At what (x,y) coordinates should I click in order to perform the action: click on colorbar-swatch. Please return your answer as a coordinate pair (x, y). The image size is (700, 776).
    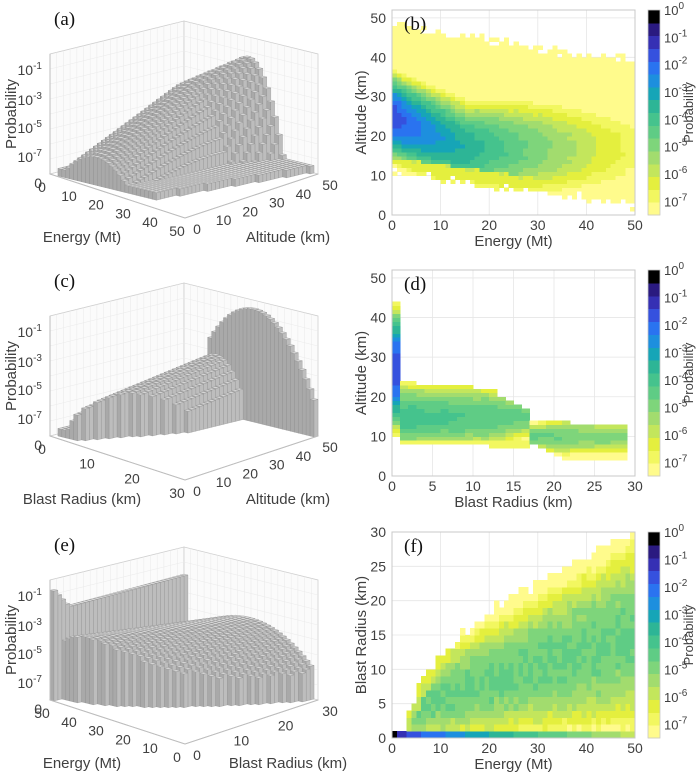
    Looking at the image, I should click on (654, 29).